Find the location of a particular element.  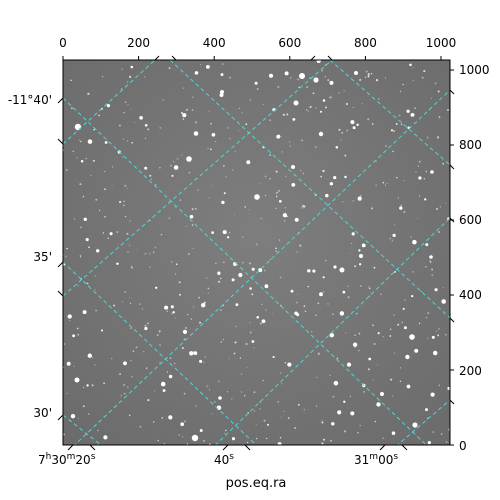

grid-line is located at coordinates (389, 113).